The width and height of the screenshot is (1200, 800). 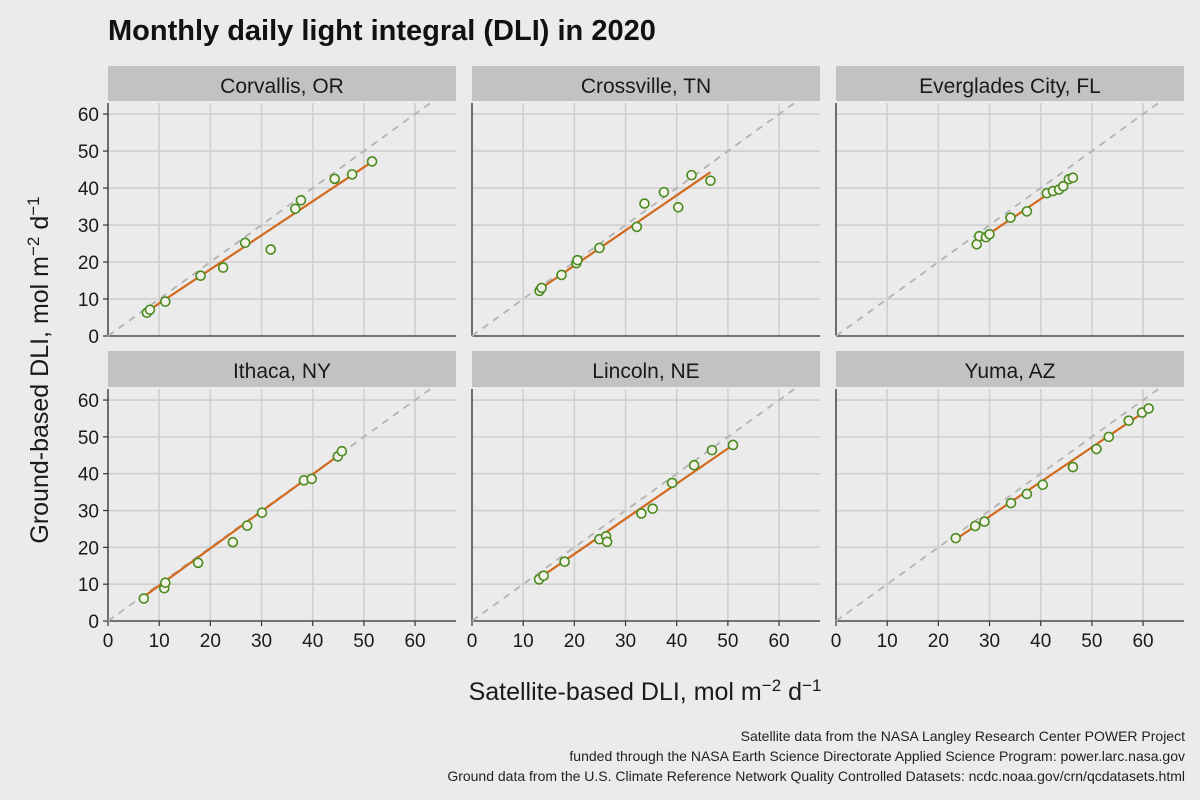 I want to click on facet-panel: Ithaca, NY 0 10 20 30 40 50 60 0 10 20 30 40 50 60, so click(x=267, y=501).